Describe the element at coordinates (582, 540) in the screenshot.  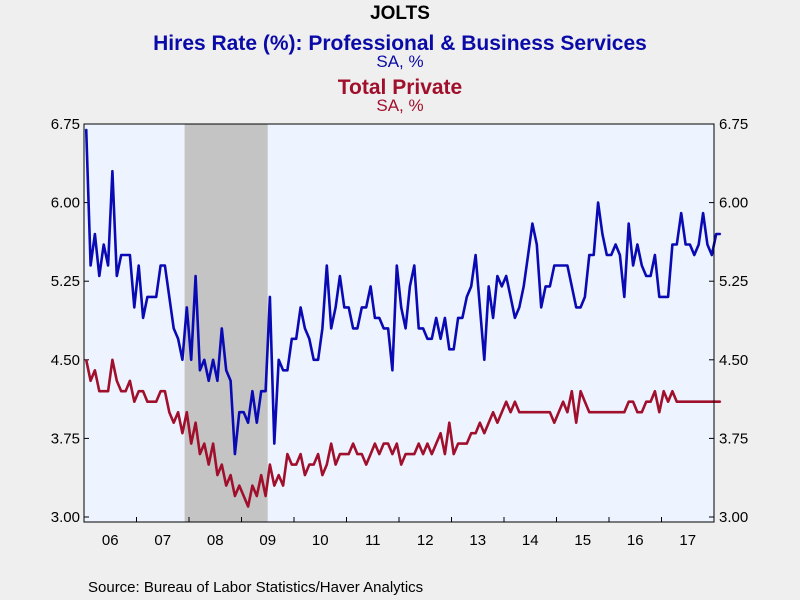
I see `x-tick-label: 15` at that location.